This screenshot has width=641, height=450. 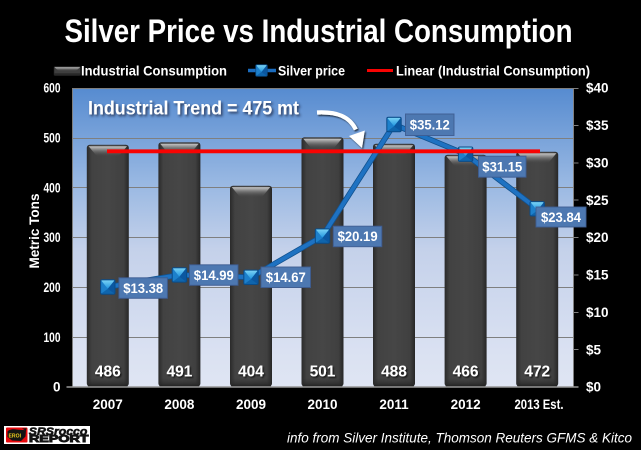 I want to click on svg-text: $14.99, so click(x=214, y=275).